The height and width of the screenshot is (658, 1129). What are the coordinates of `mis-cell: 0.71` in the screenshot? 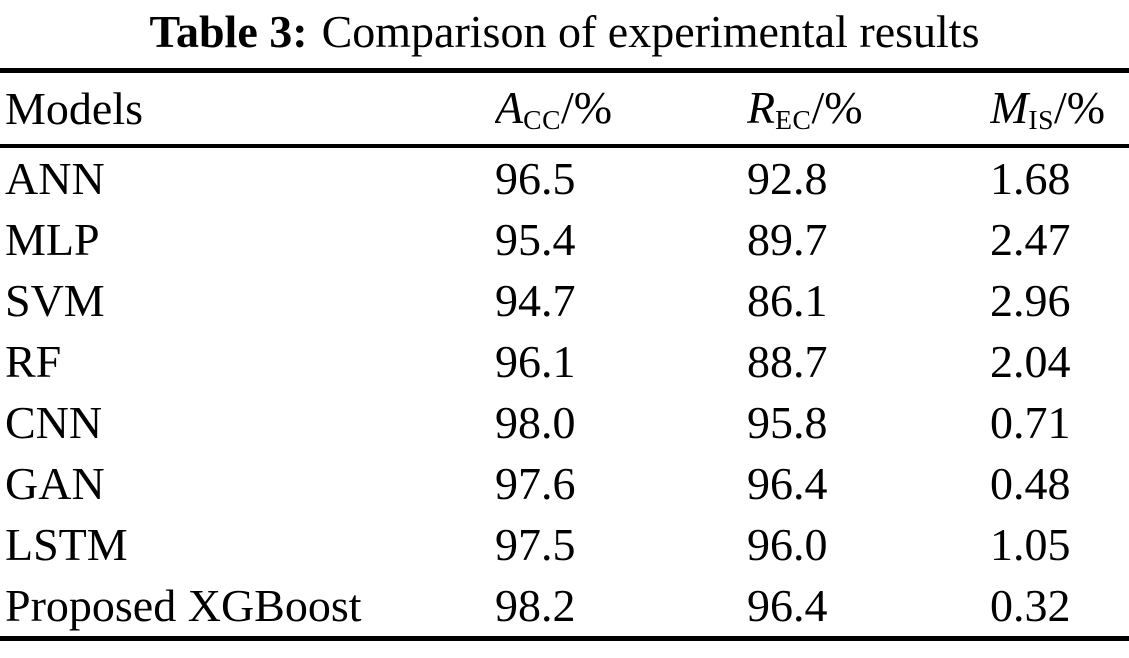 It's located at (1030, 422).